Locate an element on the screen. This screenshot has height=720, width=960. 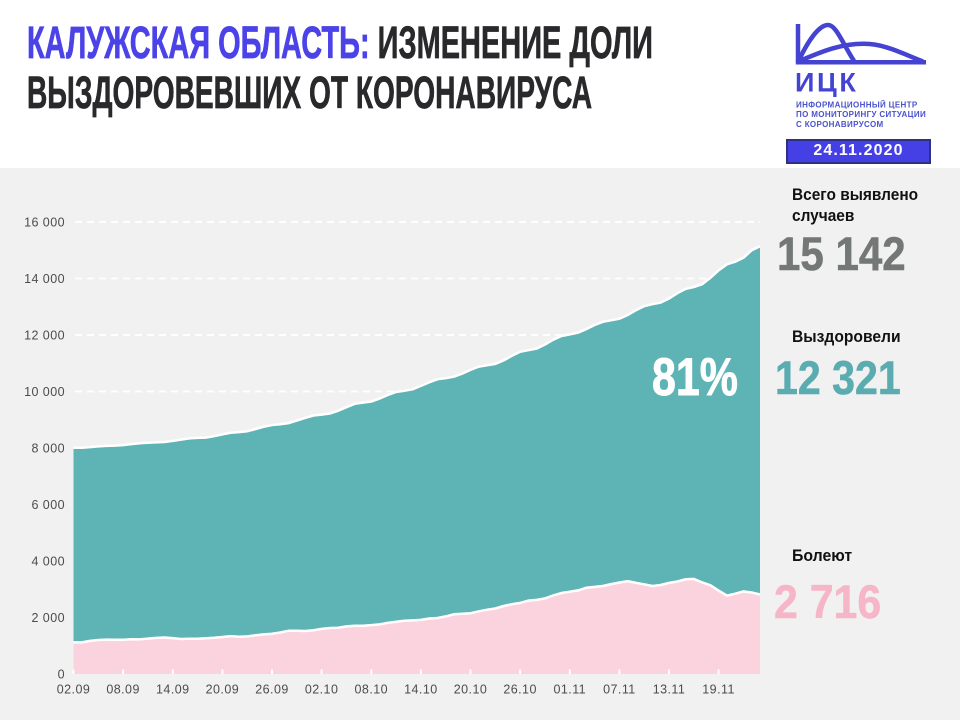
svg-text: 16 000 is located at coordinates (44, 223).